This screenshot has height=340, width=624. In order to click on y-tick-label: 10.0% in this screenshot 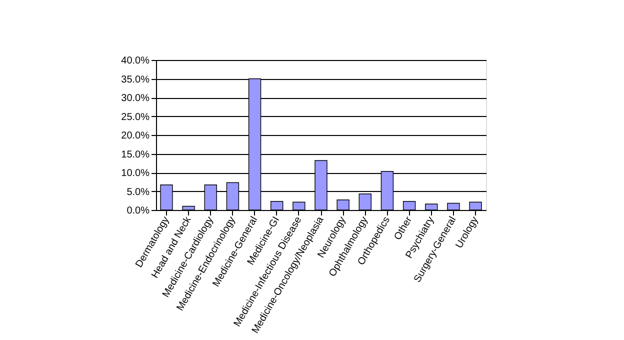, I will do `click(135, 173)`.